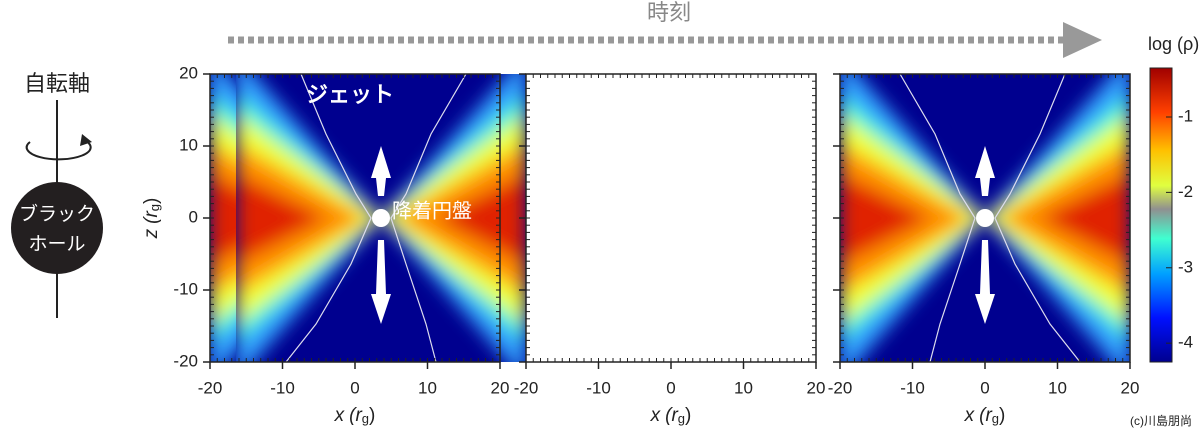 Image resolution: width=1200 pixels, height=438 pixels. Describe the element at coordinates (151, 201) in the screenshot. I see `z-axis-label-part: )` at that location.